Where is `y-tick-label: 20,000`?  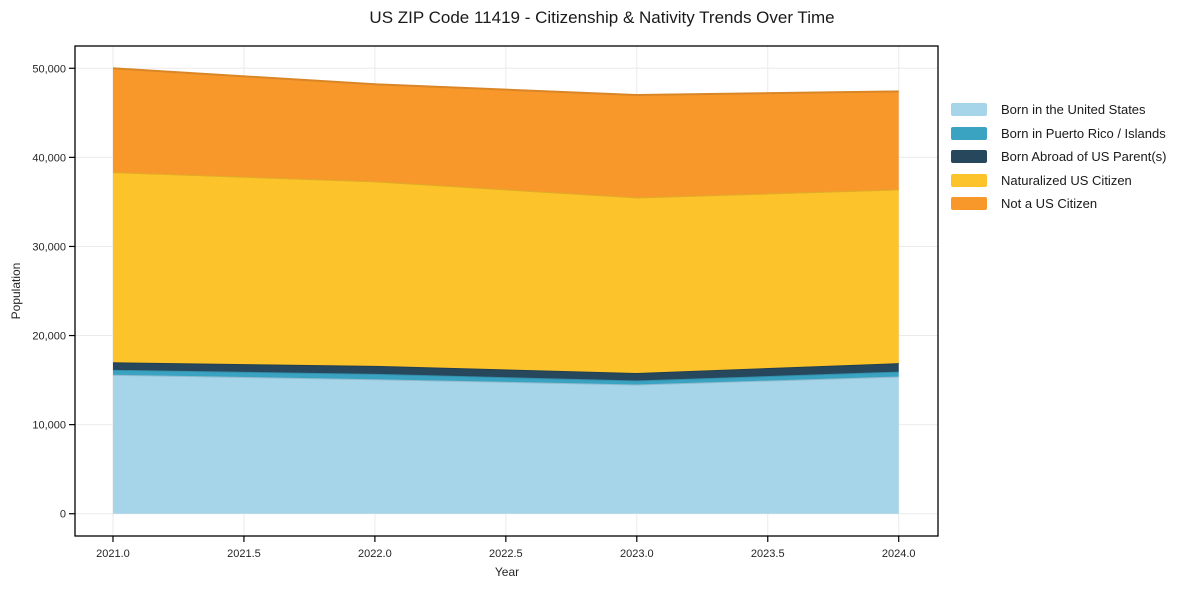
y-tick-label: 20,000 is located at coordinates (49, 337).